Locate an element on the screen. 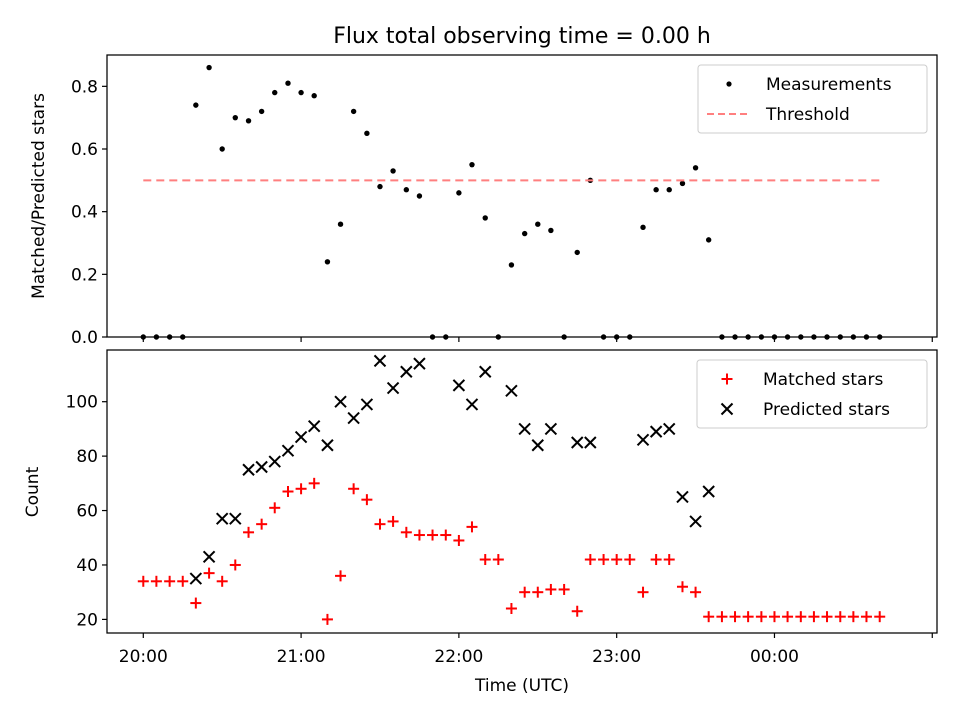  bottom-legend-box is located at coordinates (812, 394).